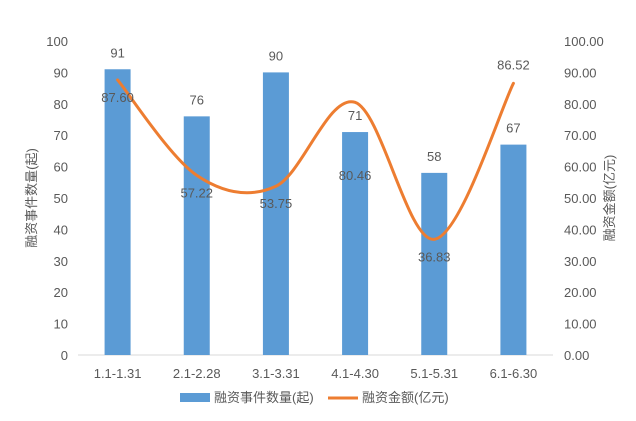 The height and width of the screenshot is (421, 636). What do you see at coordinates (117, 97) in the screenshot?
I see `line-data-label: 87.60` at bounding box center [117, 97].